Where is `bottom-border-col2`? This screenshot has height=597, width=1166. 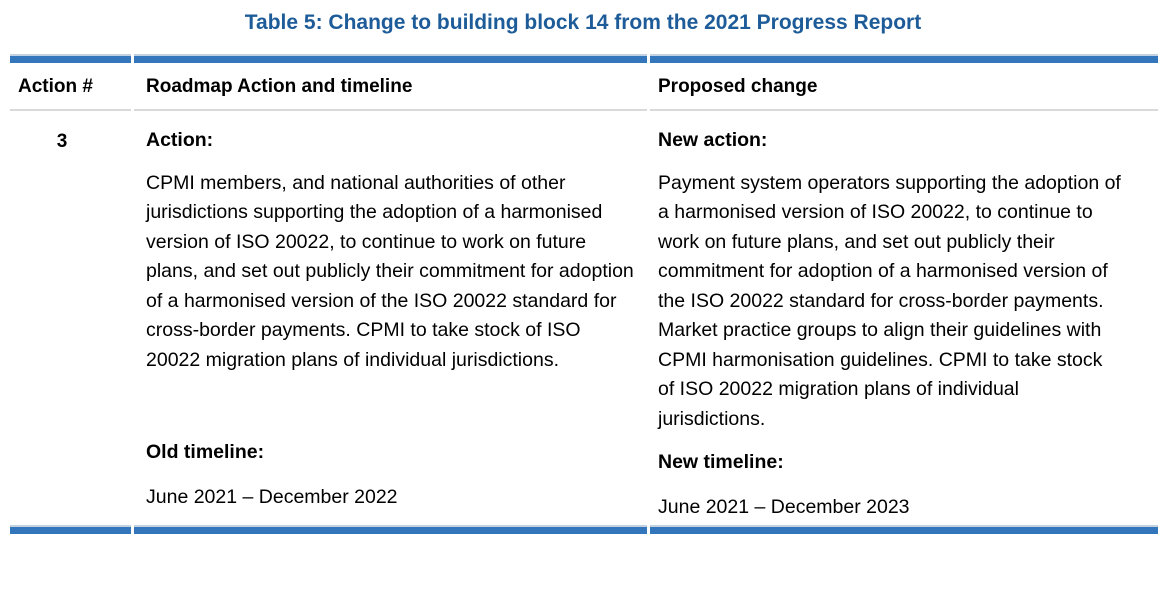 bottom-border-col2 is located at coordinates (392, 529).